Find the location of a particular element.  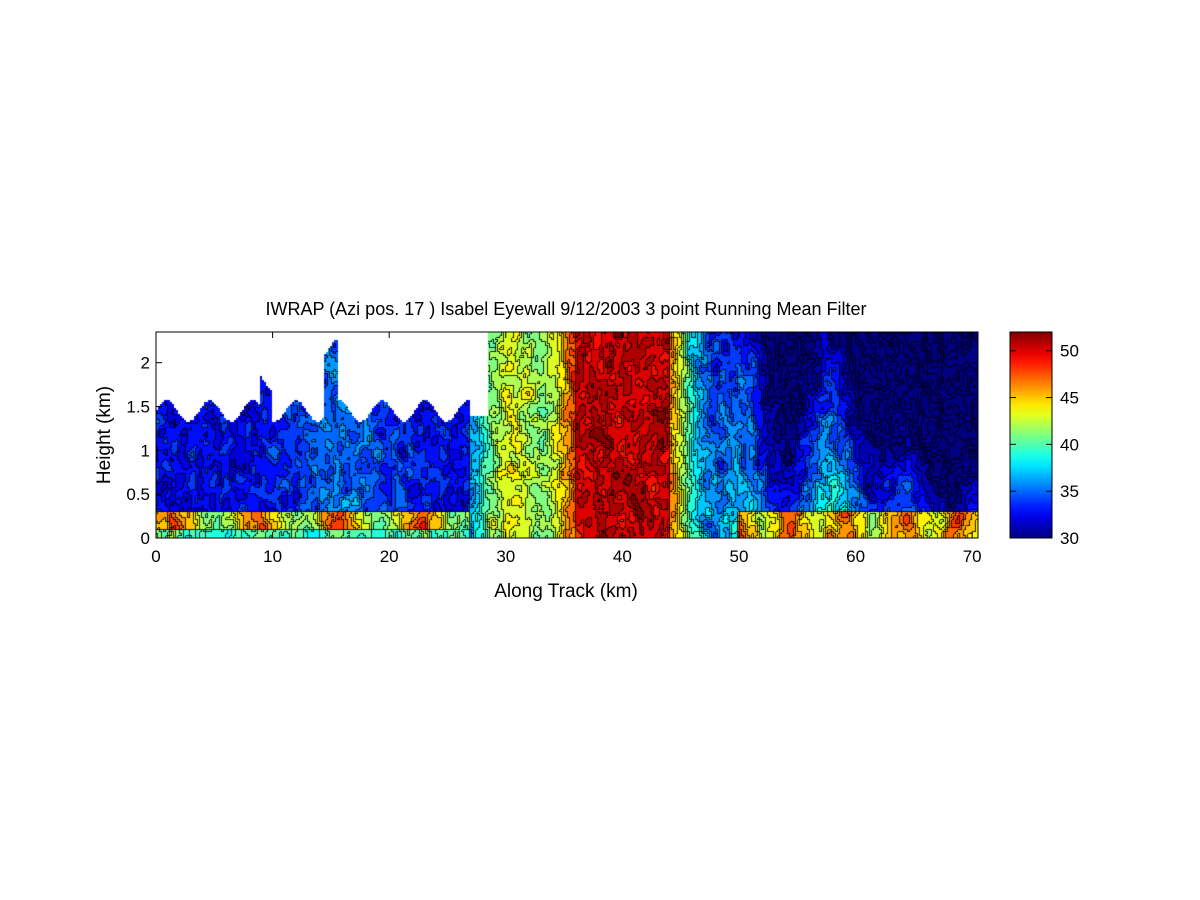

colorbar-tick-label: 45 is located at coordinates (1069, 398).